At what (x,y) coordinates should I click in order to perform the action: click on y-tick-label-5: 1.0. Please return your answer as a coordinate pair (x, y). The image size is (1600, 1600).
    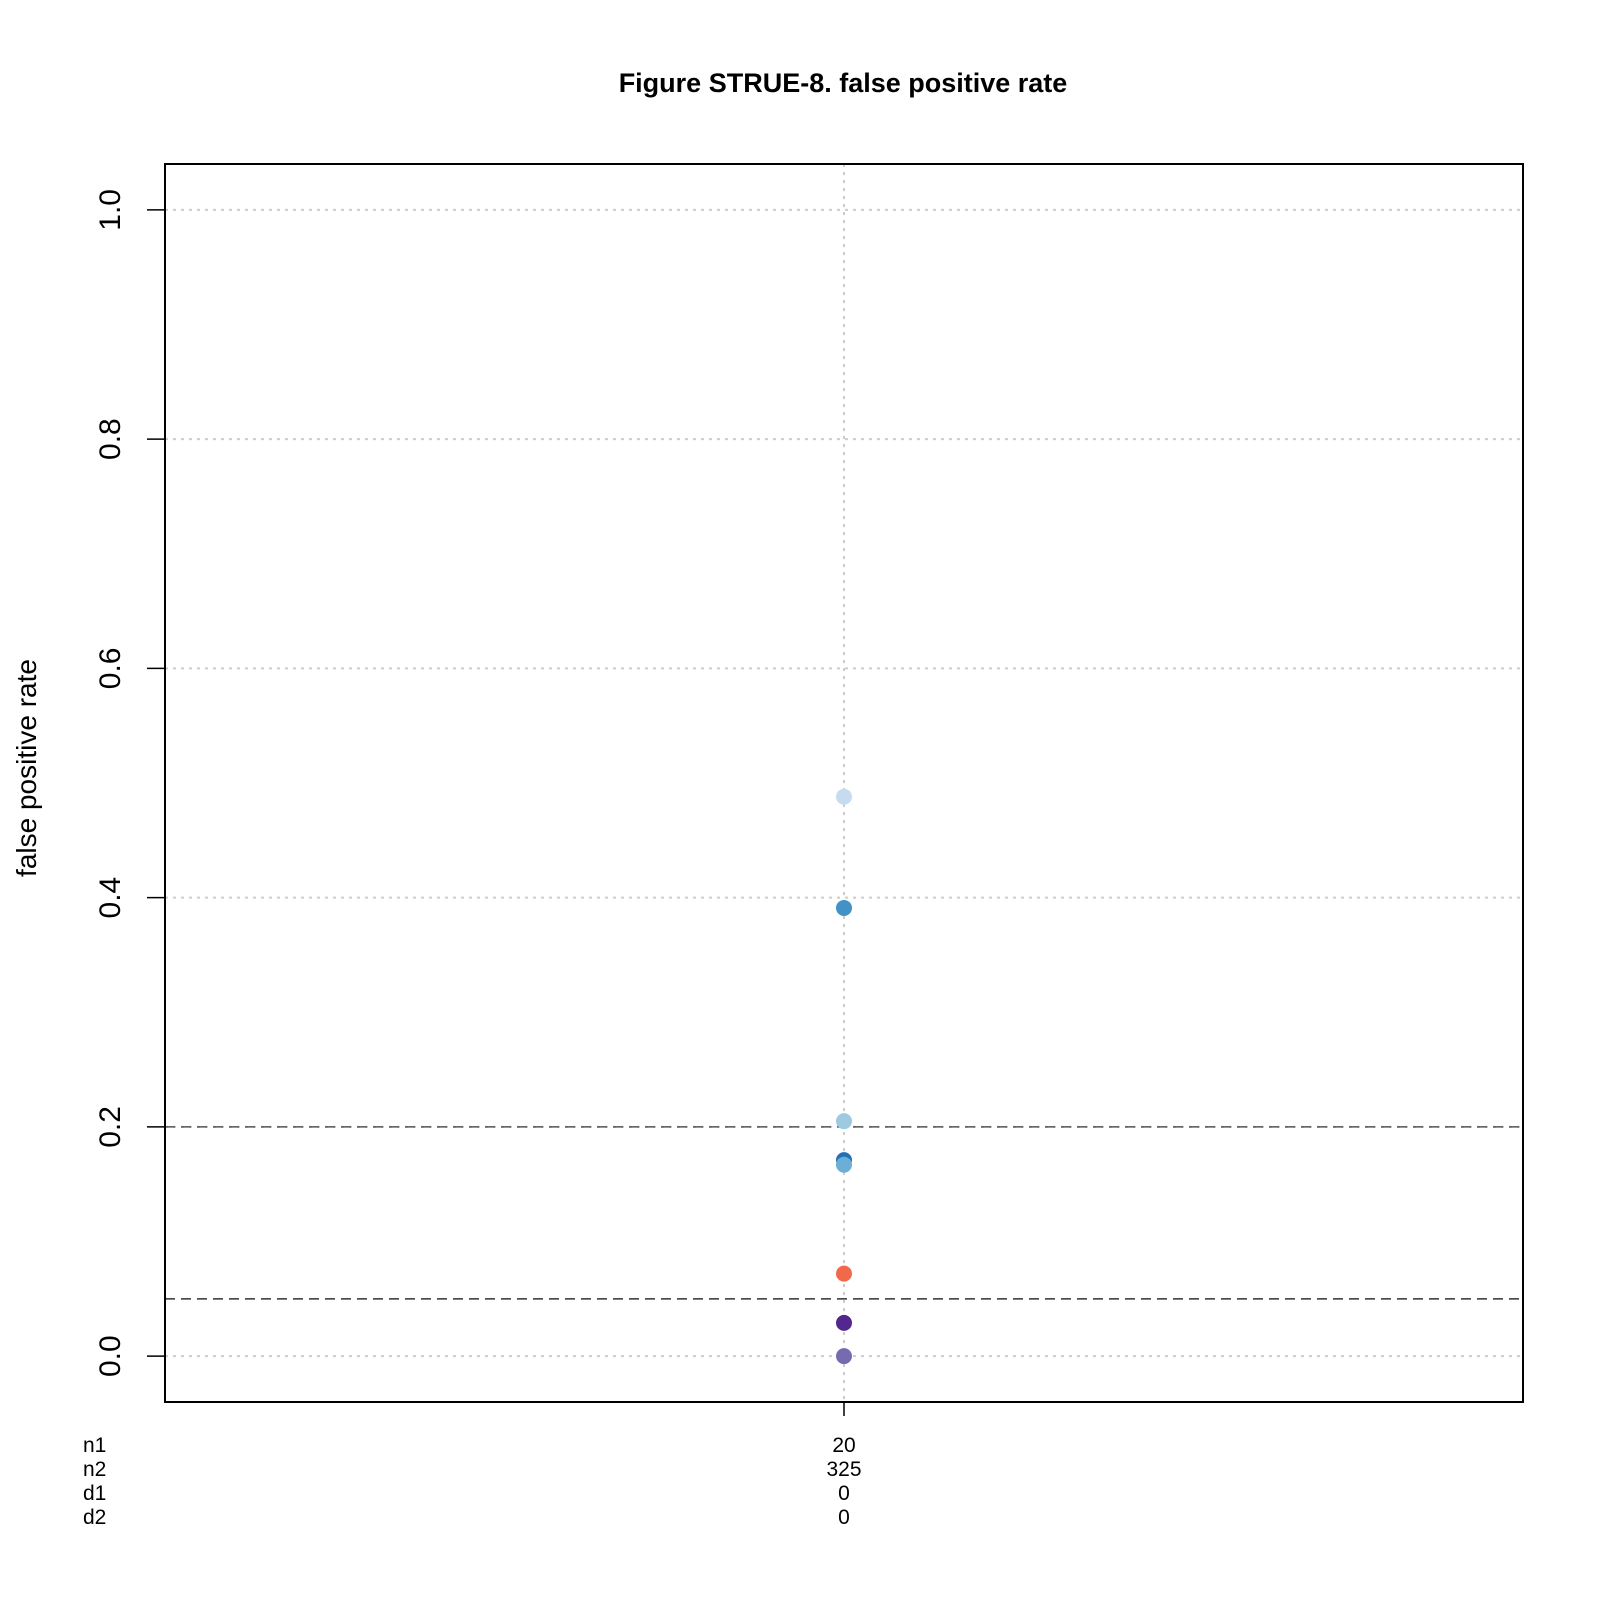
    Looking at the image, I should click on (110, 210).